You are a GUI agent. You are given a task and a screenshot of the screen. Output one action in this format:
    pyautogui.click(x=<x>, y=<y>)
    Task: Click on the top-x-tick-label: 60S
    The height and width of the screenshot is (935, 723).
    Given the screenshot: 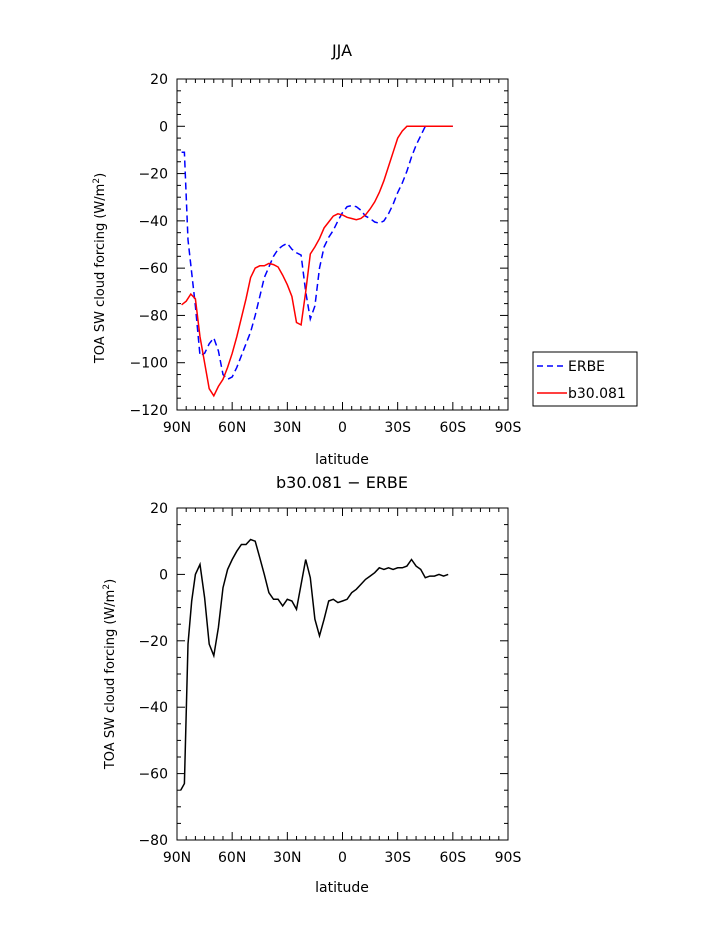 What is the action you would take?
    pyautogui.click(x=452, y=428)
    